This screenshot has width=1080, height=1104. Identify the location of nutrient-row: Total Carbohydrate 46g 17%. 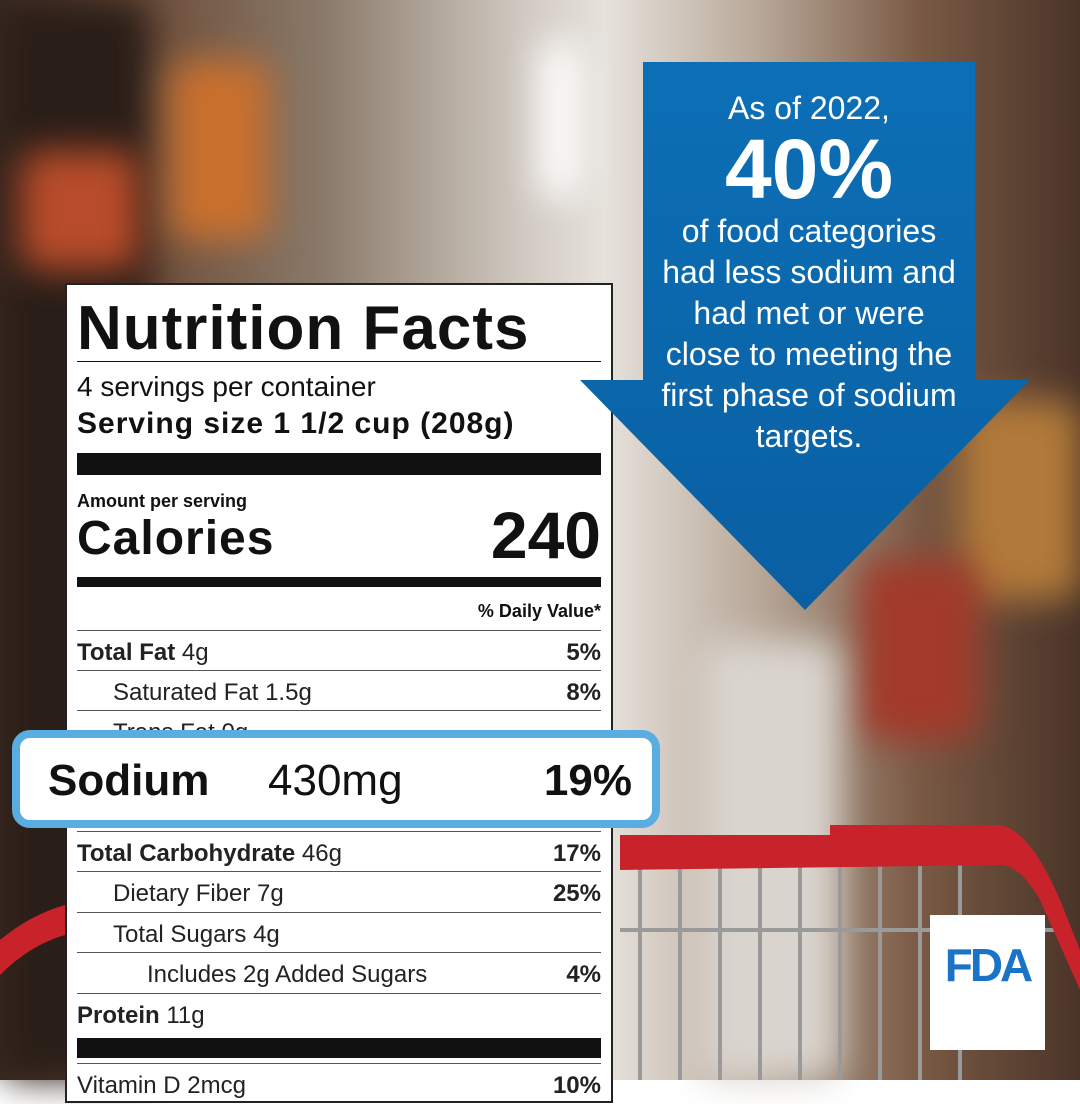
(339, 851).